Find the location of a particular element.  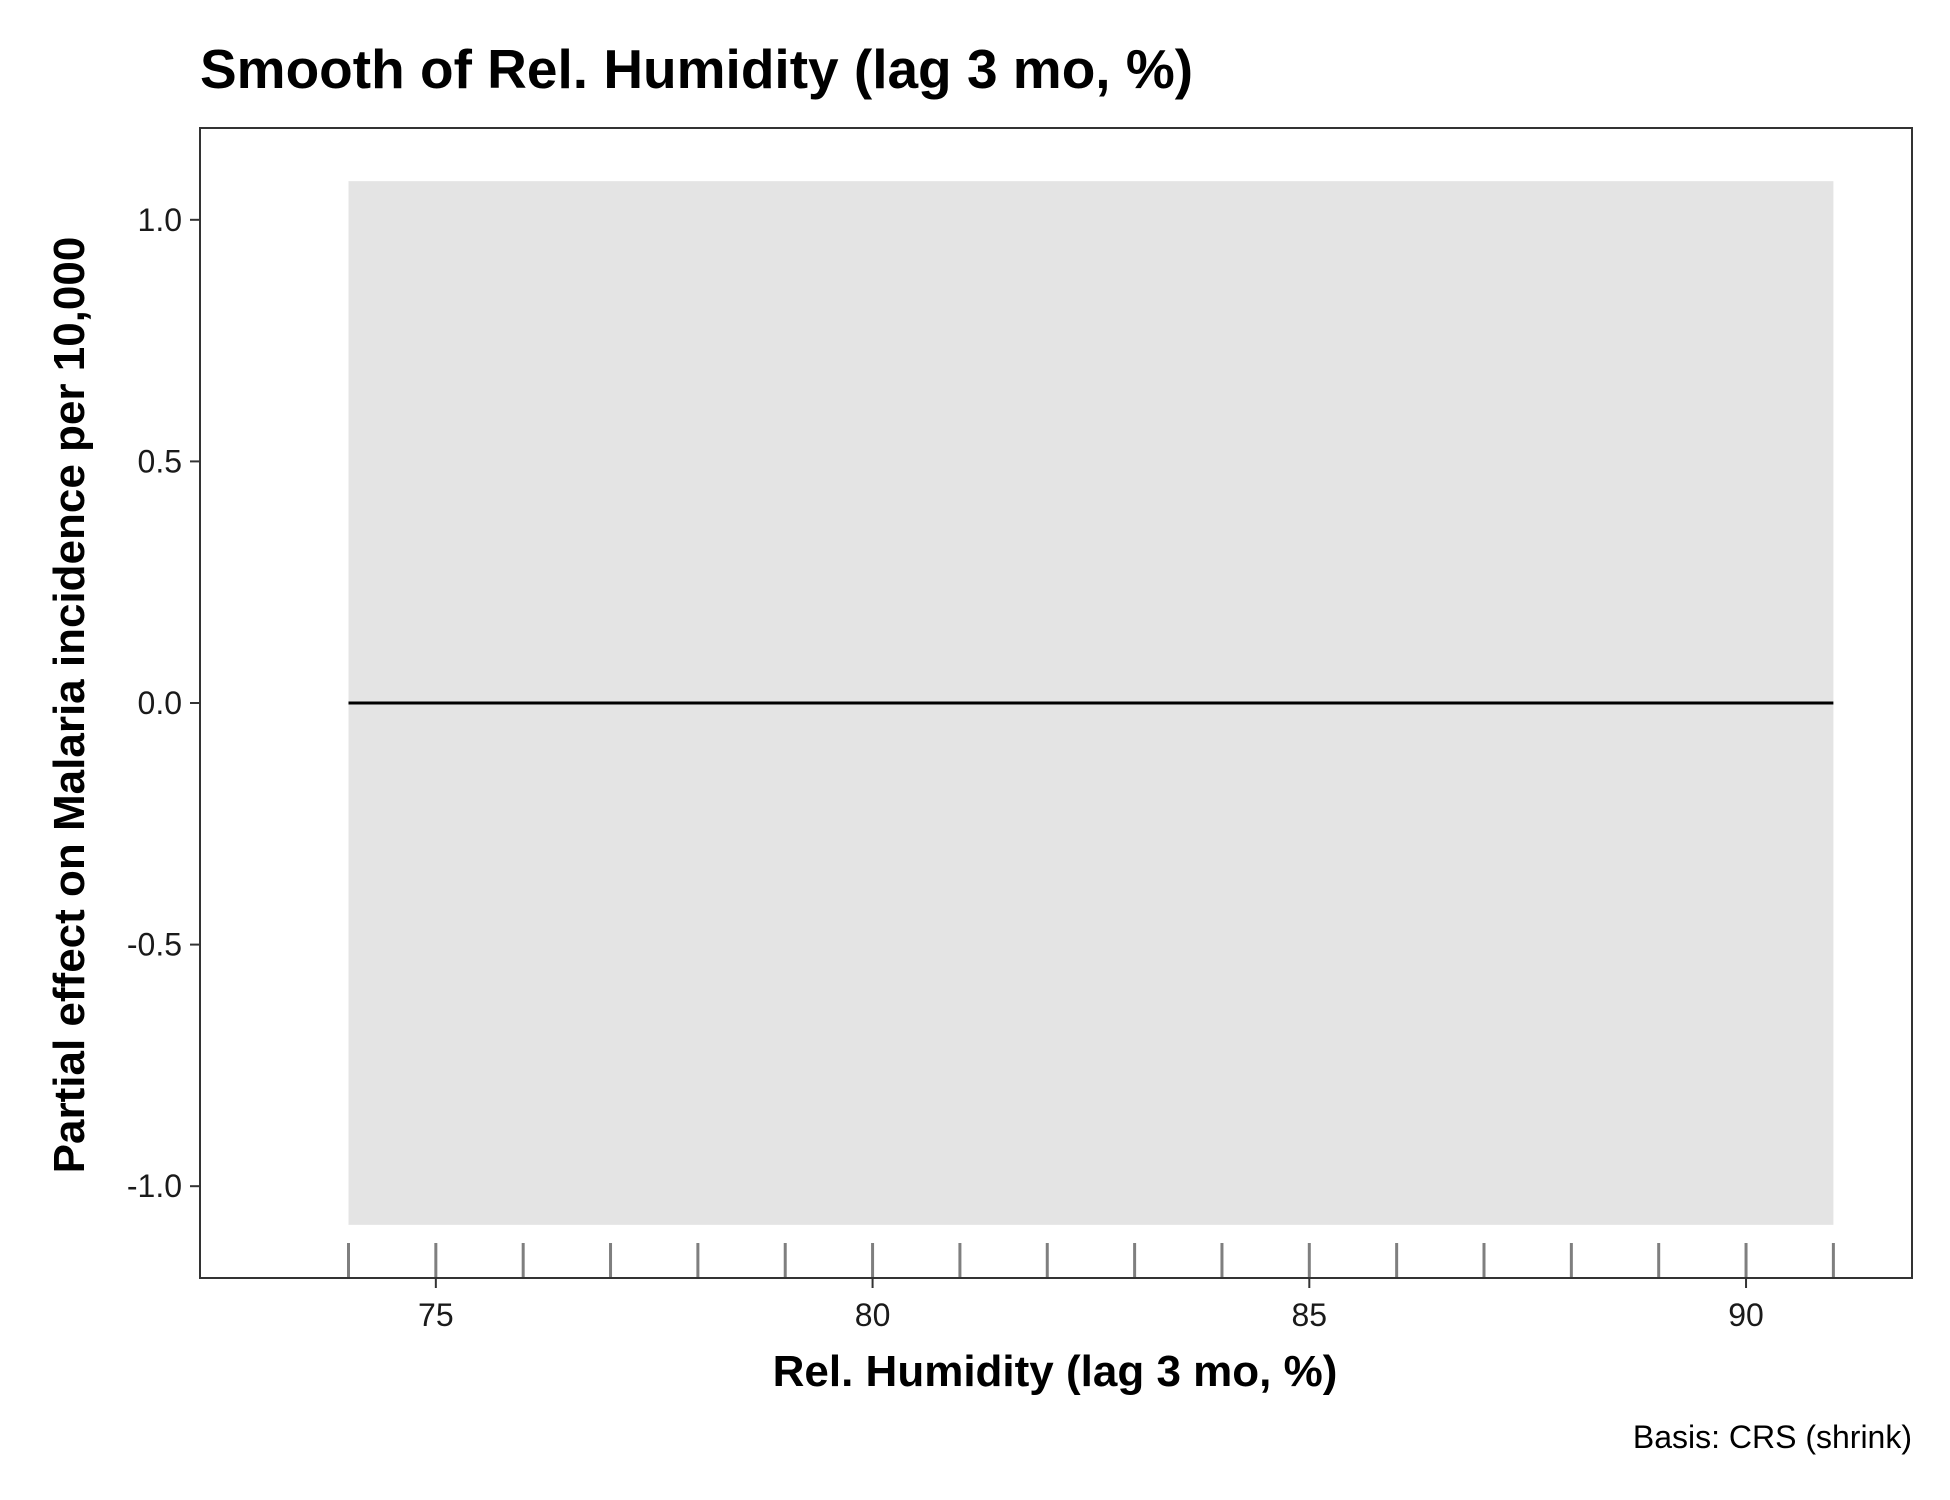

y-tick-label: -0.5 is located at coordinates (154, 945).